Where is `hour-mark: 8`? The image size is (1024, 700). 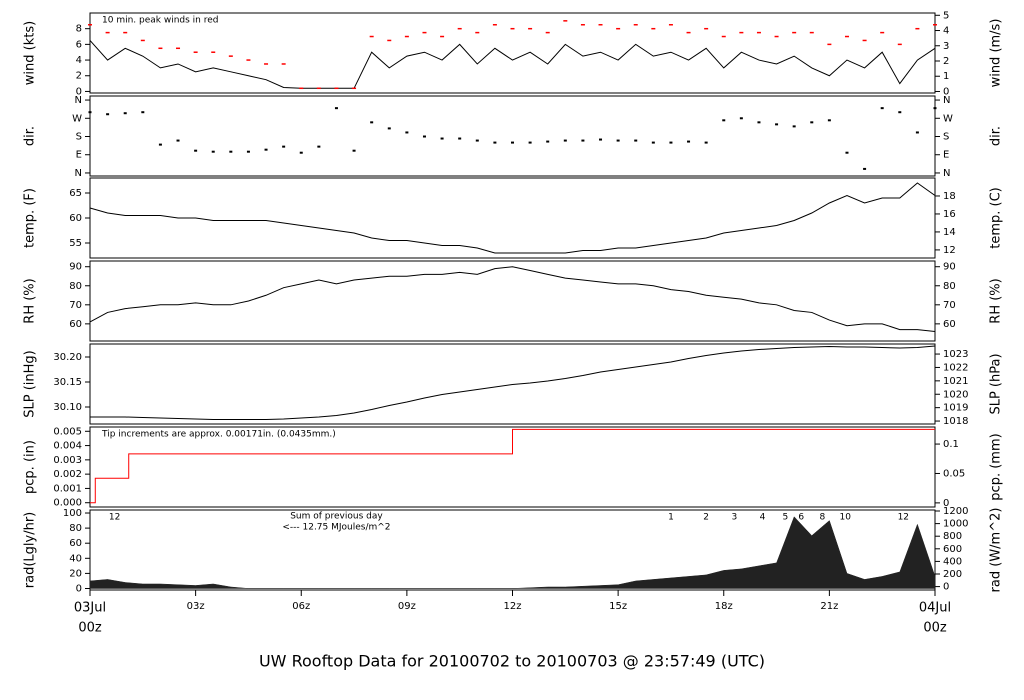
hour-mark: 8 is located at coordinates (822, 518).